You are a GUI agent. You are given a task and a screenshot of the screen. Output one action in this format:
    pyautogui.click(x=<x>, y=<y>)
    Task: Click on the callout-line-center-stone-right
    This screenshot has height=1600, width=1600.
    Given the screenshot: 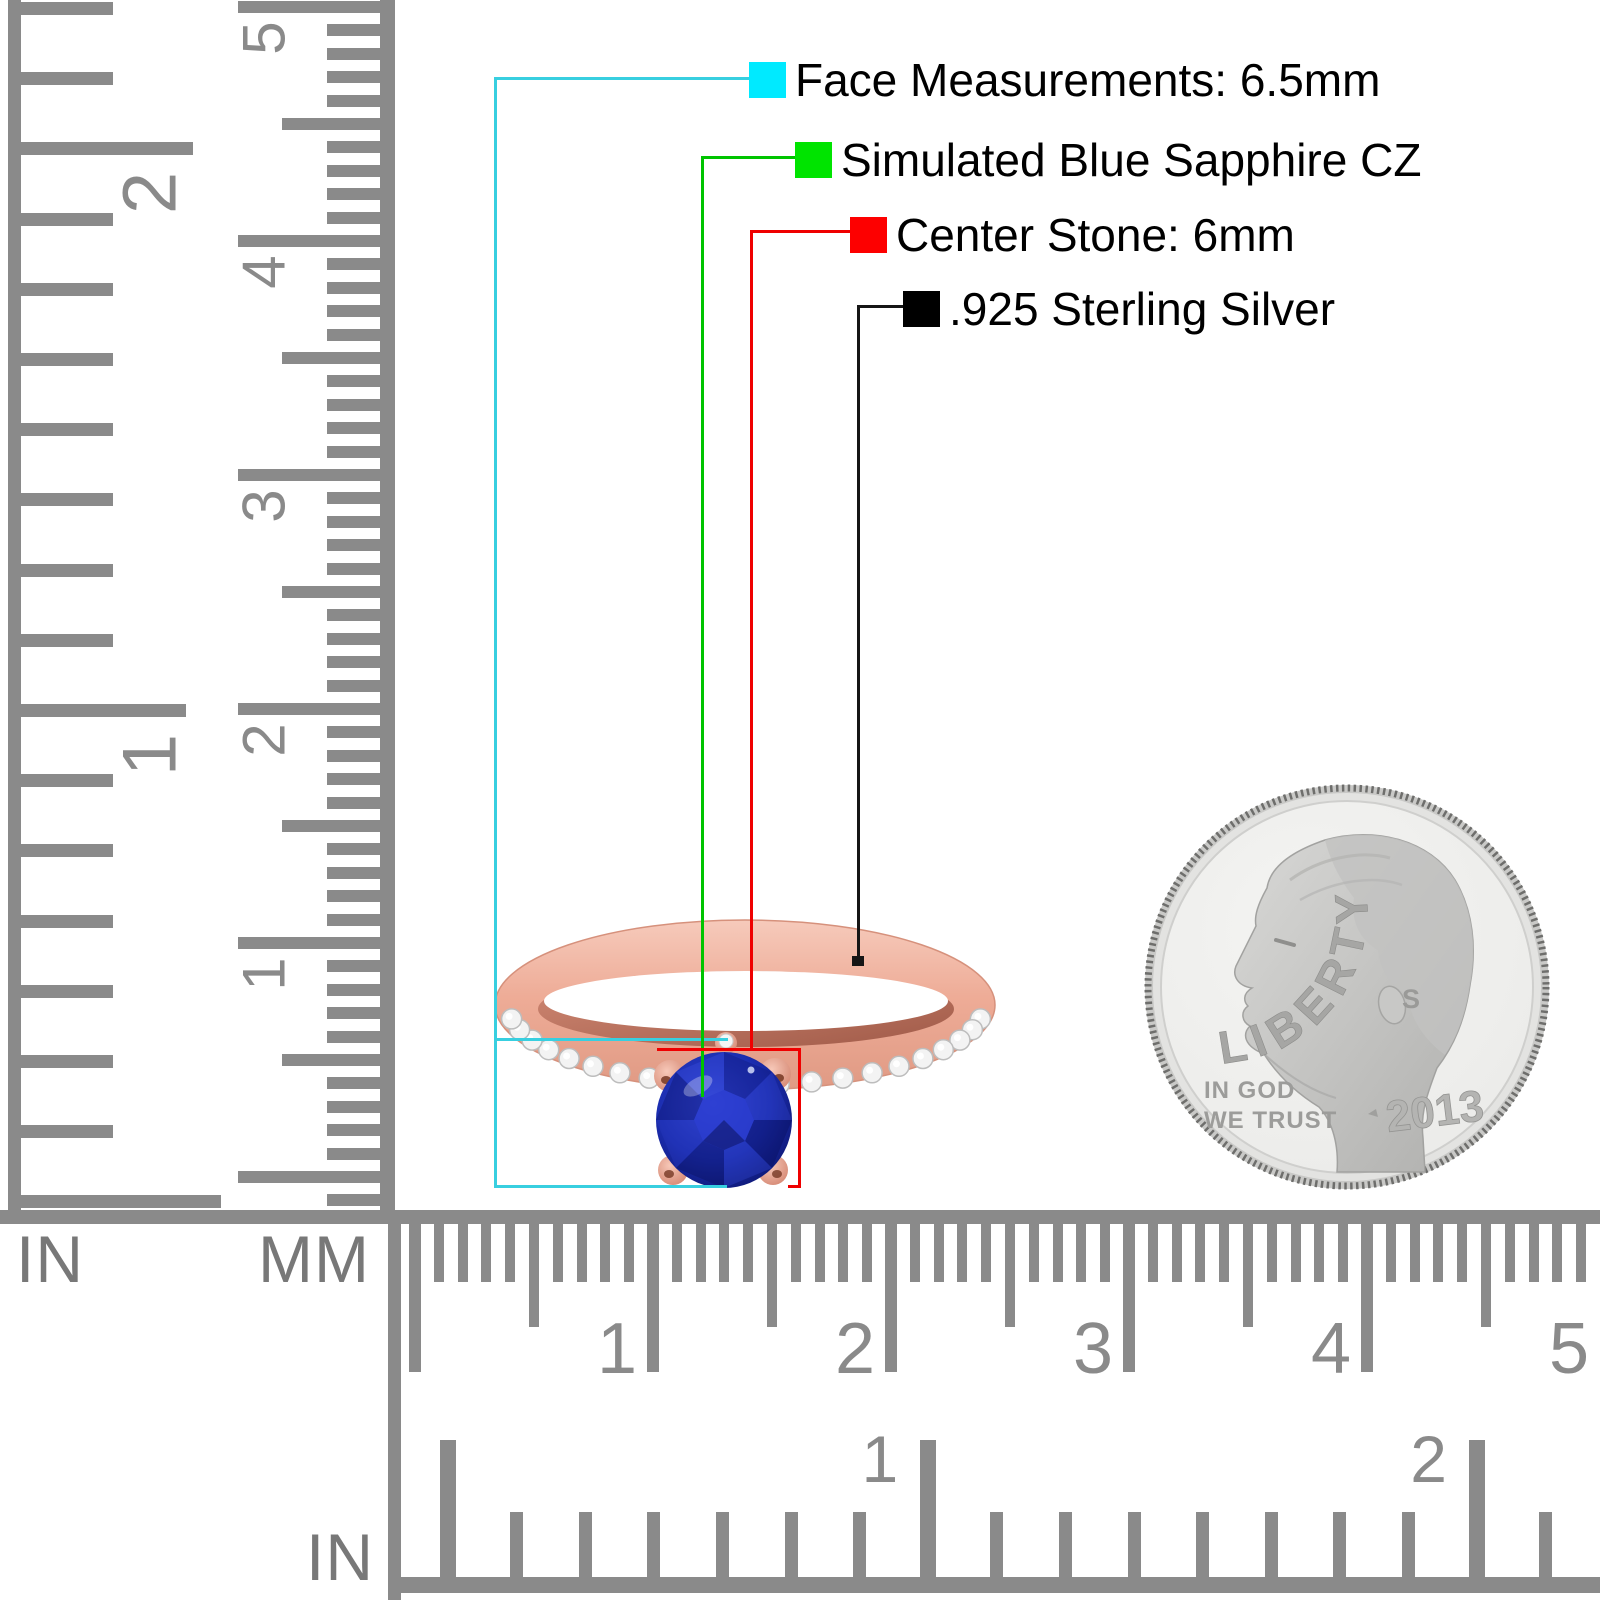 What is the action you would take?
    pyautogui.click(x=799, y=1118)
    